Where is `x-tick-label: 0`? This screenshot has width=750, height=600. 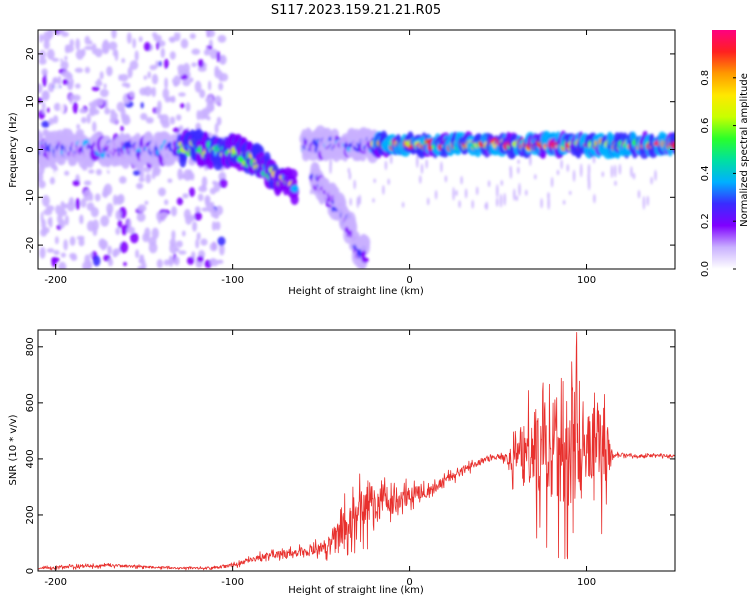
x-tick-label: 0 is located at coordinates (409, 582).